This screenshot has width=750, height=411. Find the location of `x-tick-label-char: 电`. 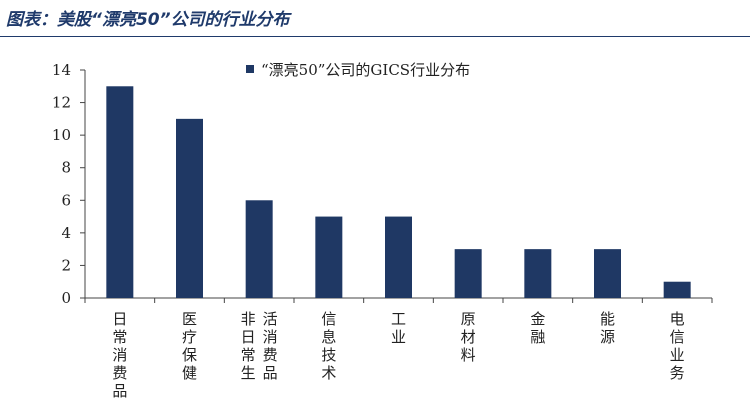

x-tick-label-char: 电 is located at coordinates (677, 319).